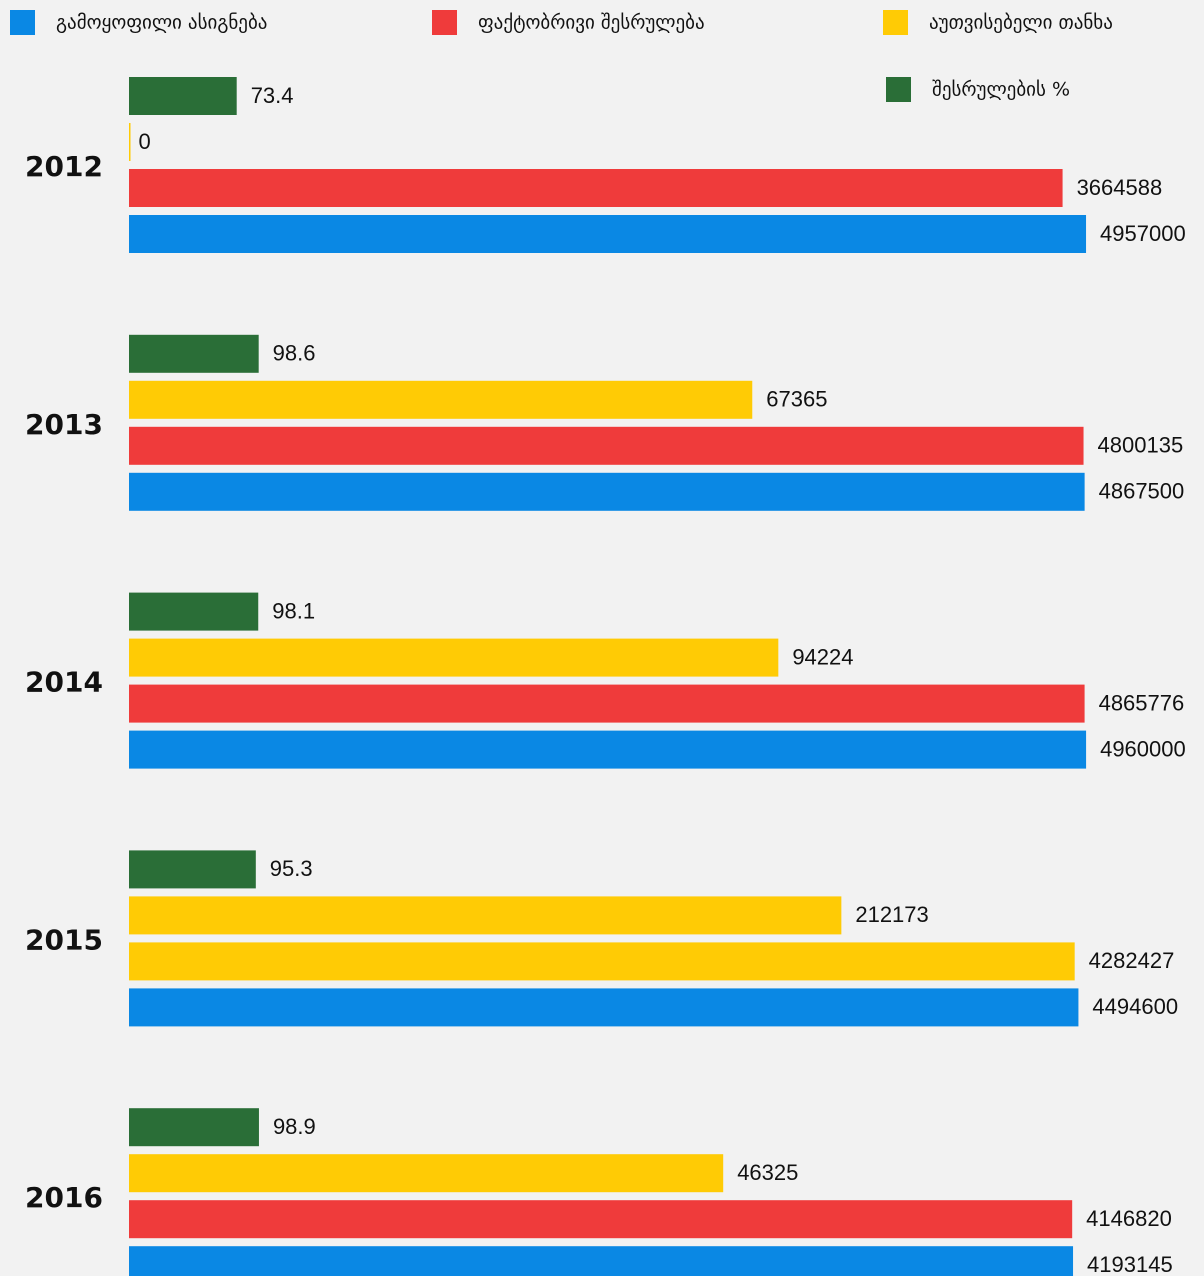 The height and width of the screenshot is (1276, 1204). Describe the element at coordinates (294, 1126) in the screenshot. I see `value-label: 98.9` at that location.